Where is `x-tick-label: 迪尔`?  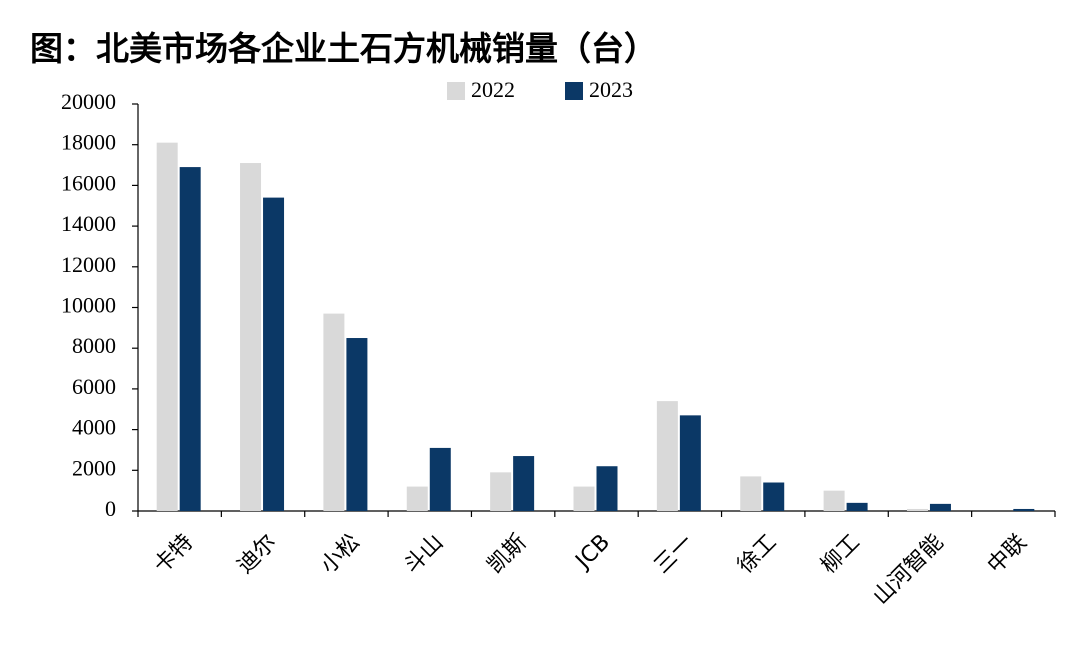
x-tick-label: 迪尔 is located at coordinates (257, 554).